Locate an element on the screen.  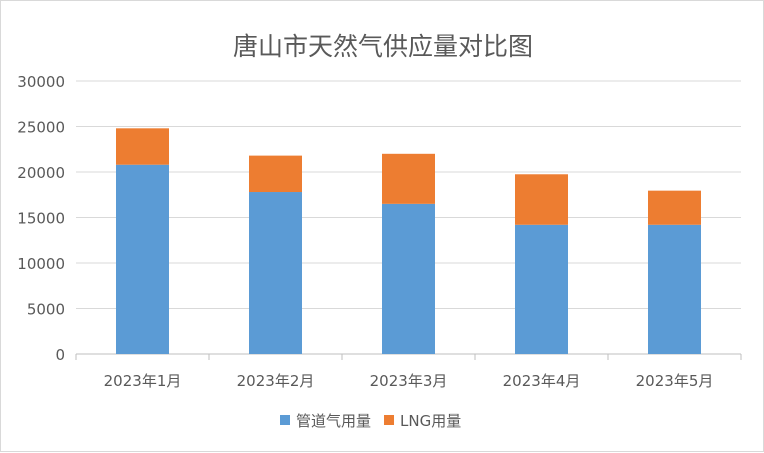
y-tick-label: 15000 is located at coordinates (41, 219).